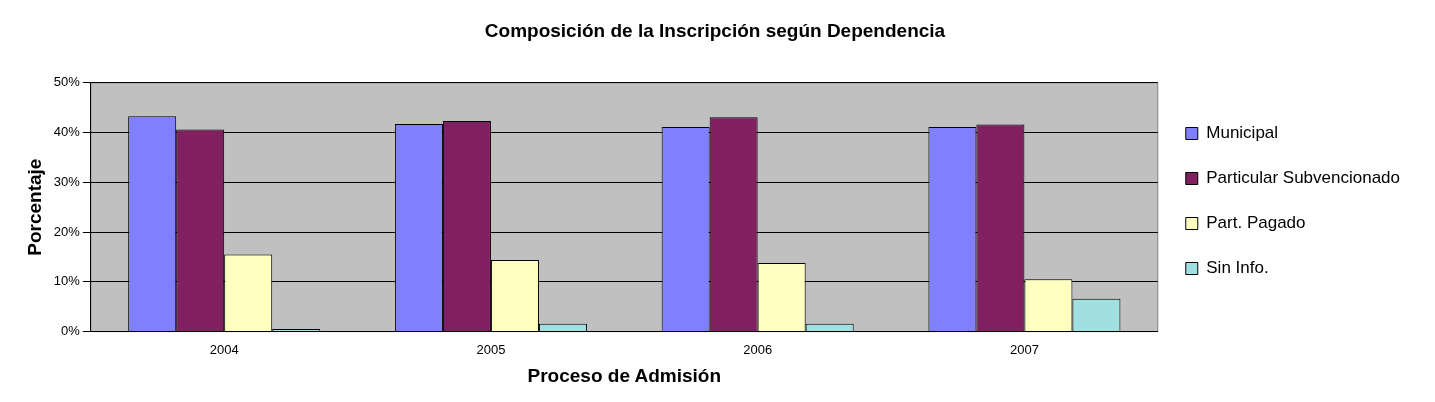 The image size is (1435, 402). What do you see at coordinates (1303, 178) in the screenshot?
I see `legend-label: Particular Subvencionado` at bounding box center [1303, 178].